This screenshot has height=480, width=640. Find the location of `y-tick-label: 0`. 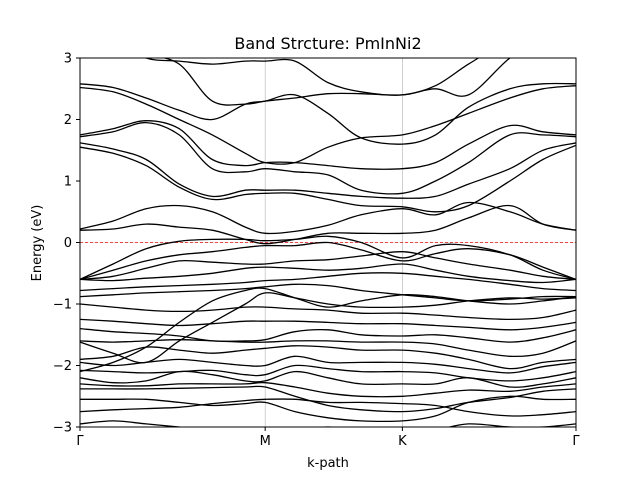

y-tick-label: 0 is located at coordinates (68, 243).